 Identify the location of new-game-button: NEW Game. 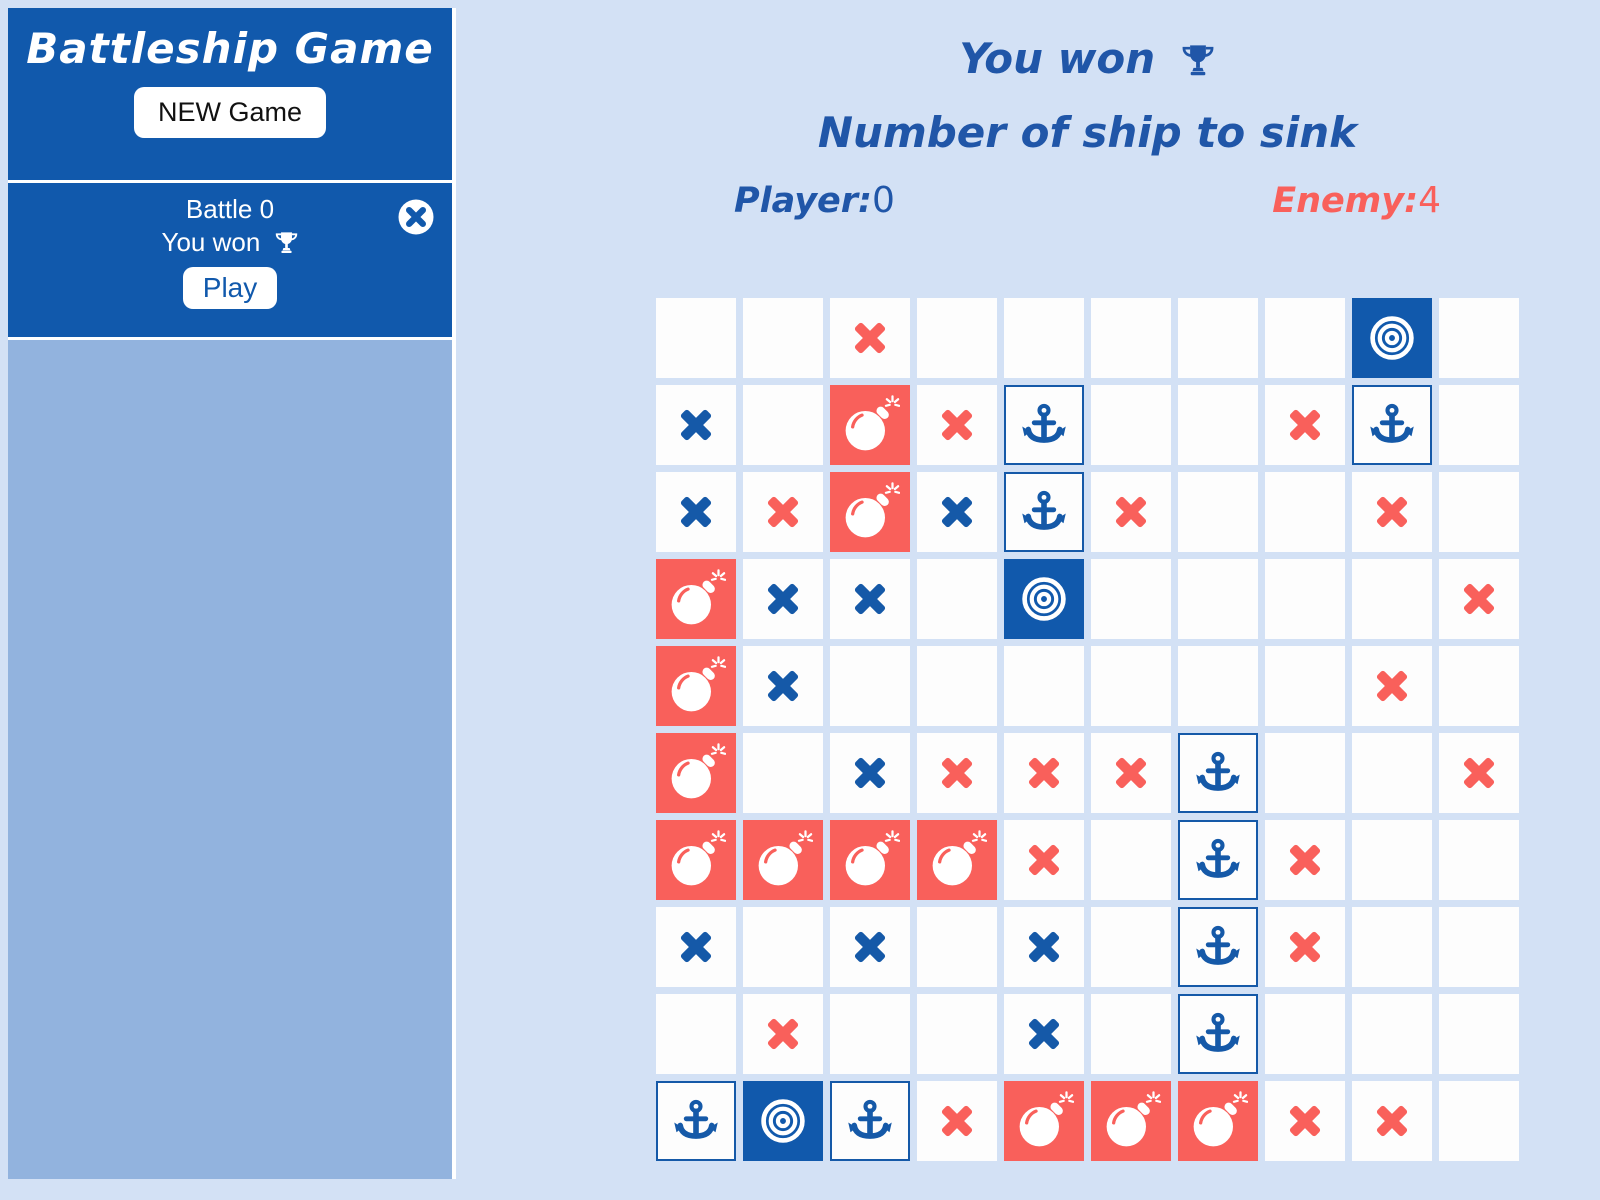
(230, 112).